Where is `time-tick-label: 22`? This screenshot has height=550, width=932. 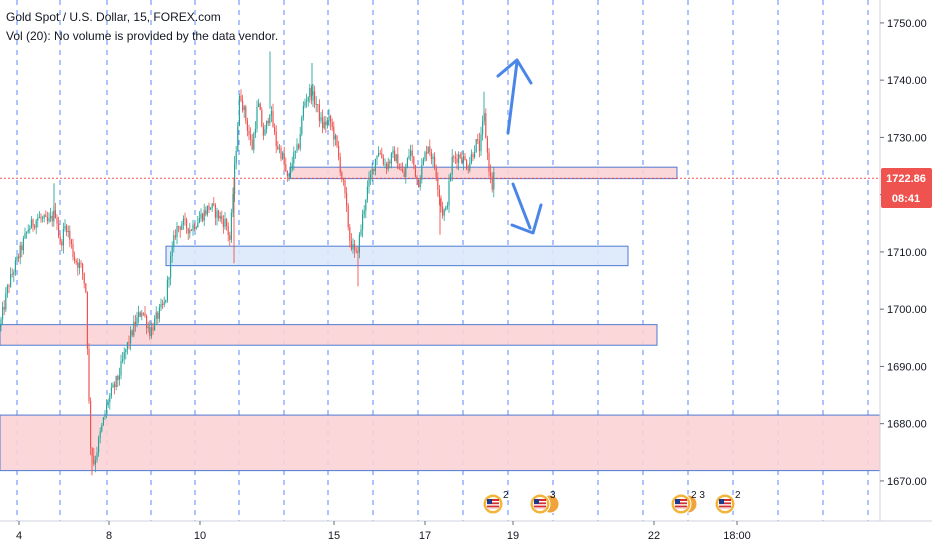
time-tick-label: 22 is located at coordinates (654, 536).